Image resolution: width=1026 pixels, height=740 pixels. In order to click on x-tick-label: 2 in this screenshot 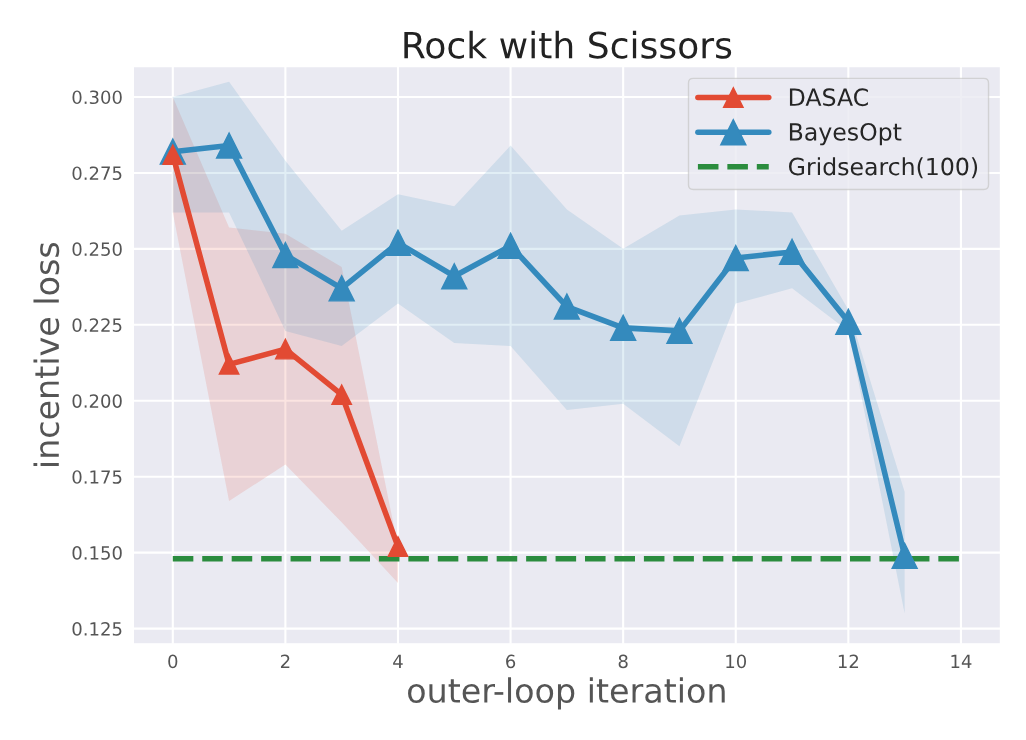, I will do `click(285, 661)`.